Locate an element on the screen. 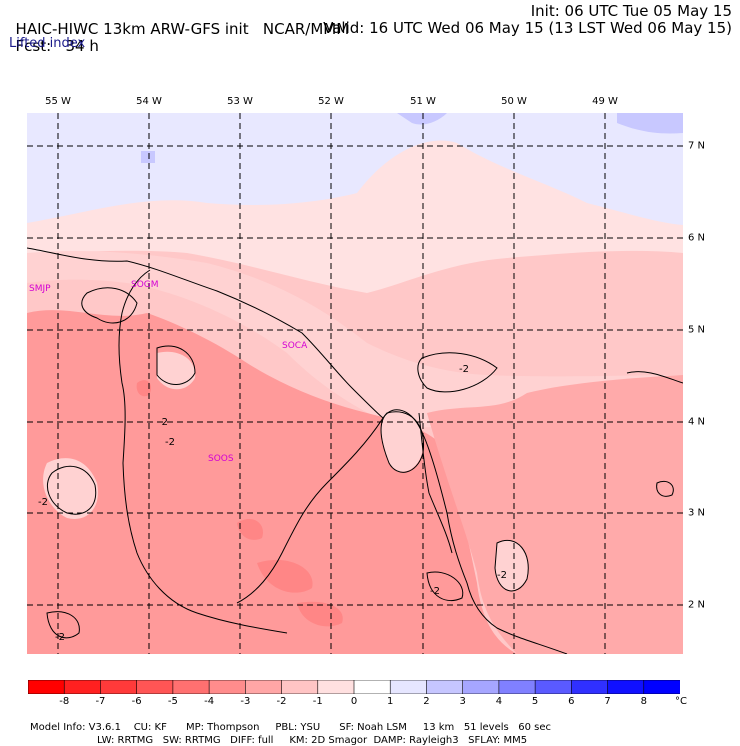 Image resolution: width=740 pixels, height=746 pixels. colorbar-tick-label: 4 is located at coordinates (499, 701).